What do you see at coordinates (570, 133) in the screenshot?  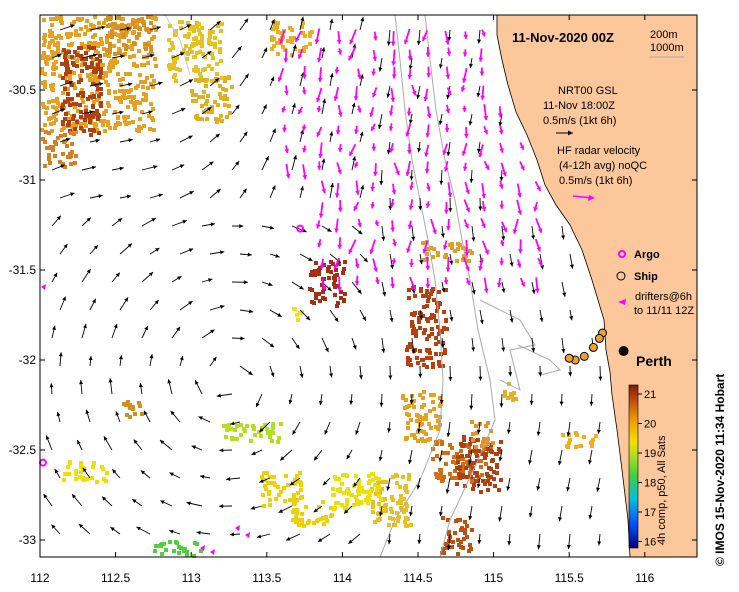 I see `gsl-legend-arrow-head` at bounding box center [570, 133].